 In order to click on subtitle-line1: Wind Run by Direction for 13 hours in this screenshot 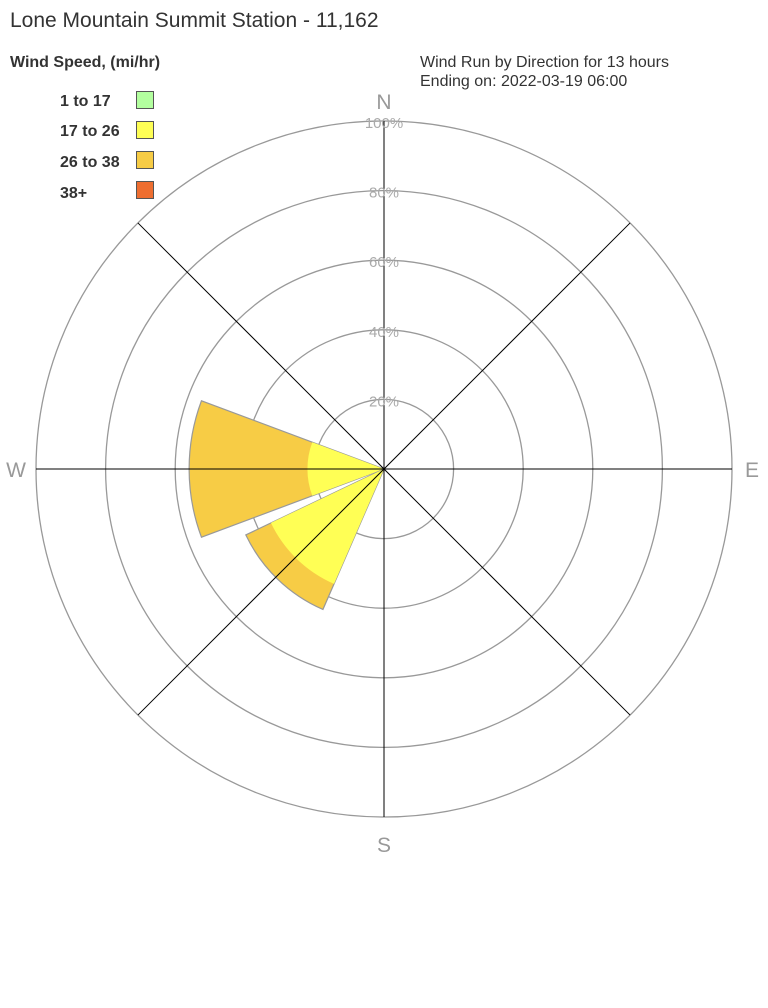, I will do `click(544, 62)`.